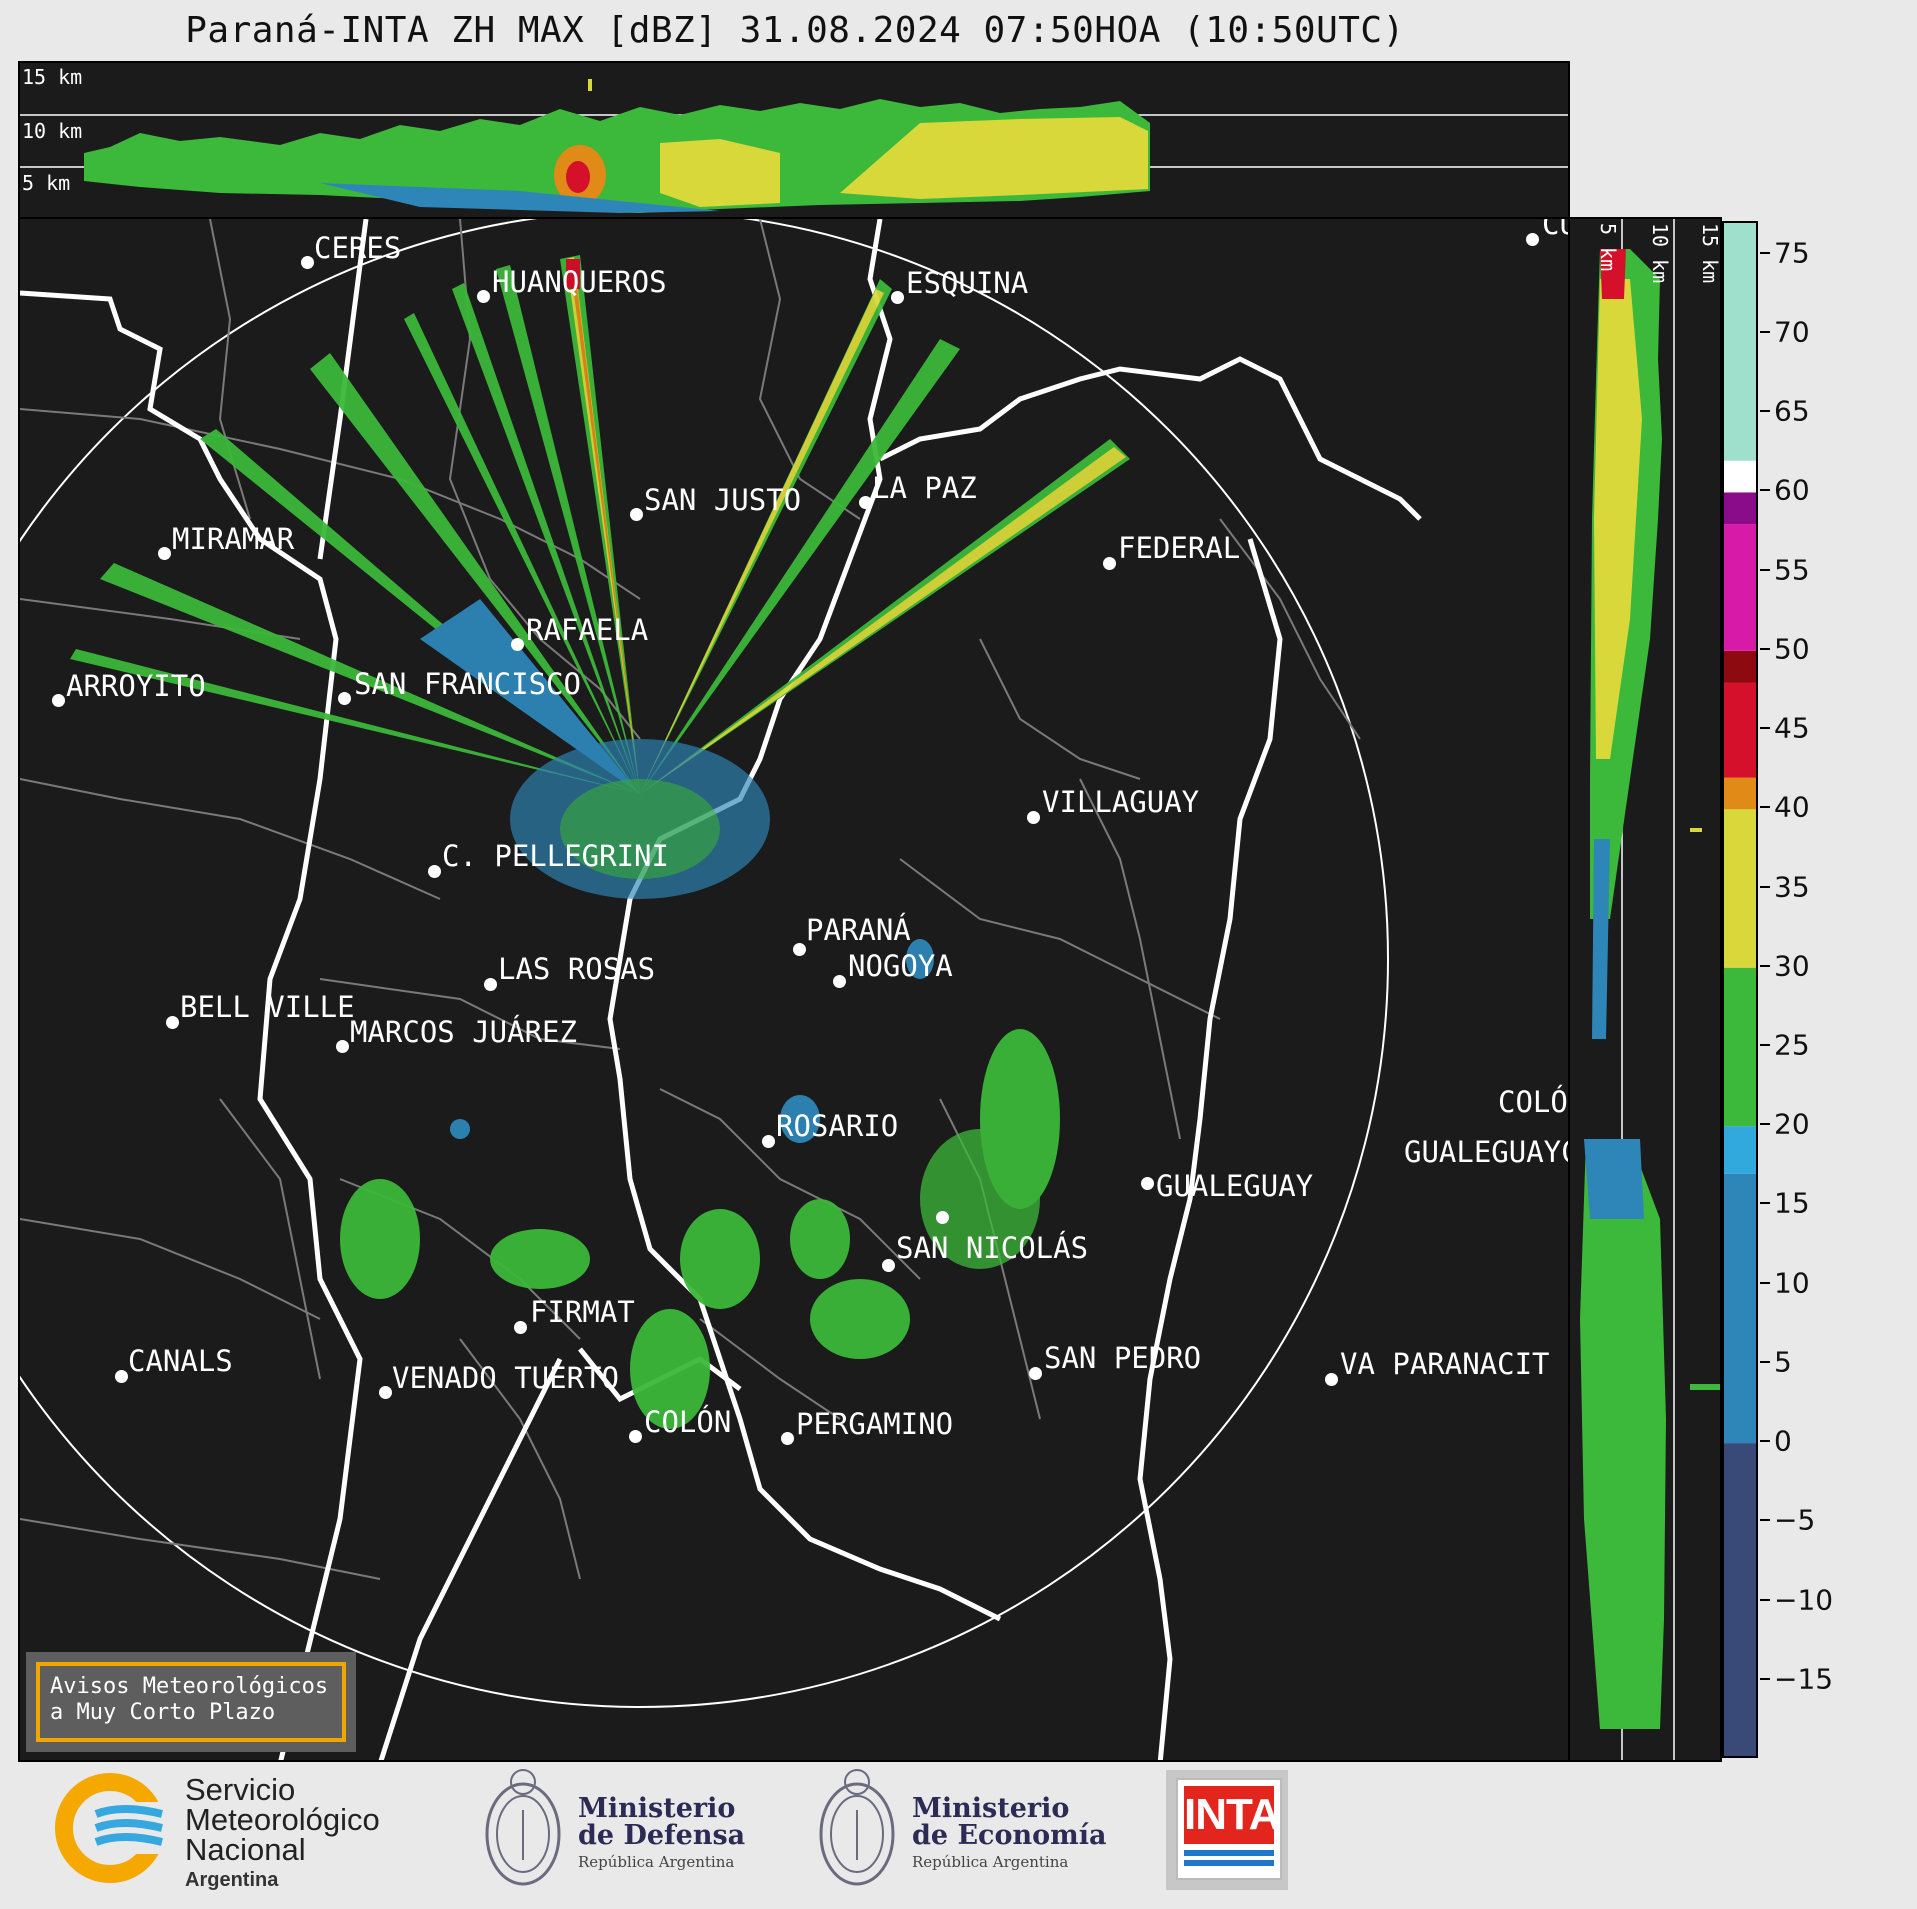 This screenshot has width=1917, height=1909. Describe the element at coordinates (656, 1862) in the screenshot. I see `defensa-line3: República Argentina` at that location.